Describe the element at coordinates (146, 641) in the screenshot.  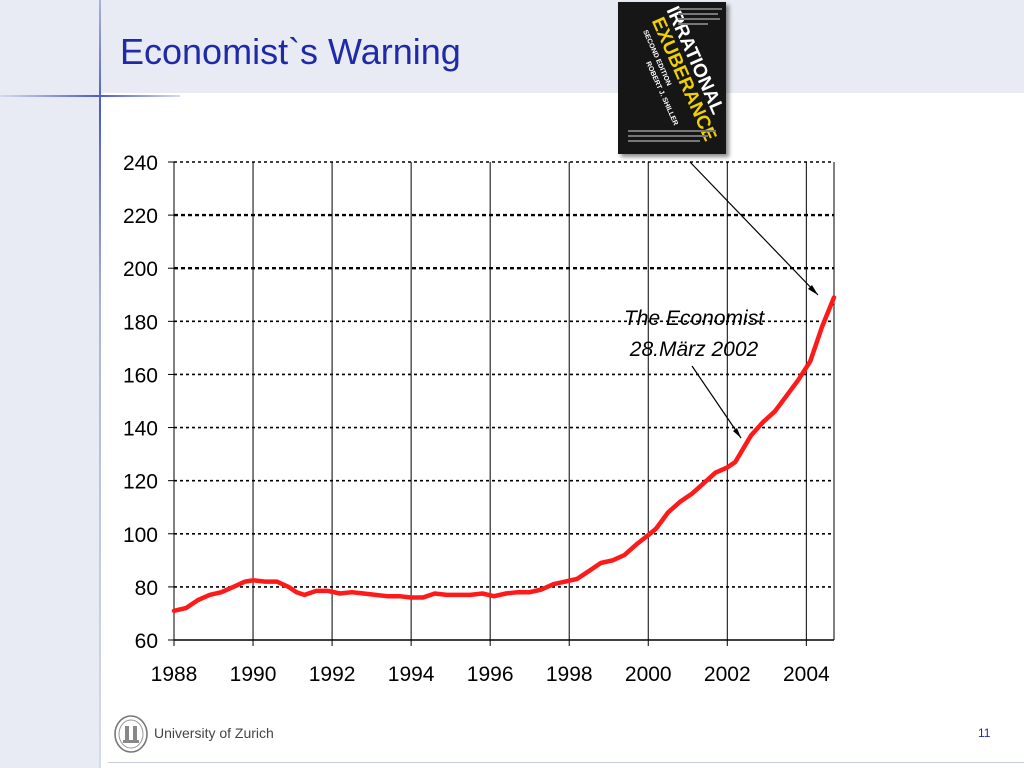
I see `y-tick-label: 60` at that location.